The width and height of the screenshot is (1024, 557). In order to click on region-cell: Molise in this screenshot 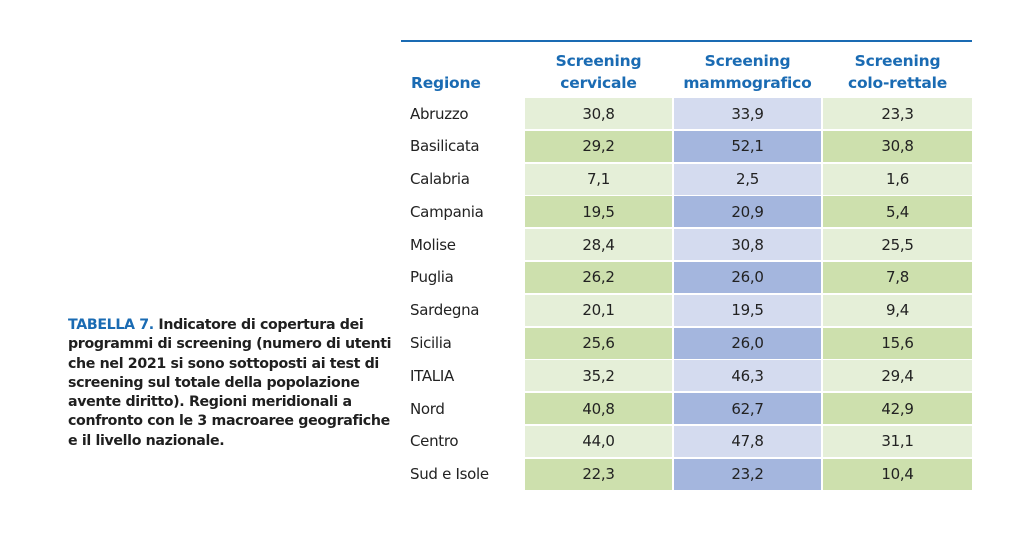, I will do `click(433, 244)`.